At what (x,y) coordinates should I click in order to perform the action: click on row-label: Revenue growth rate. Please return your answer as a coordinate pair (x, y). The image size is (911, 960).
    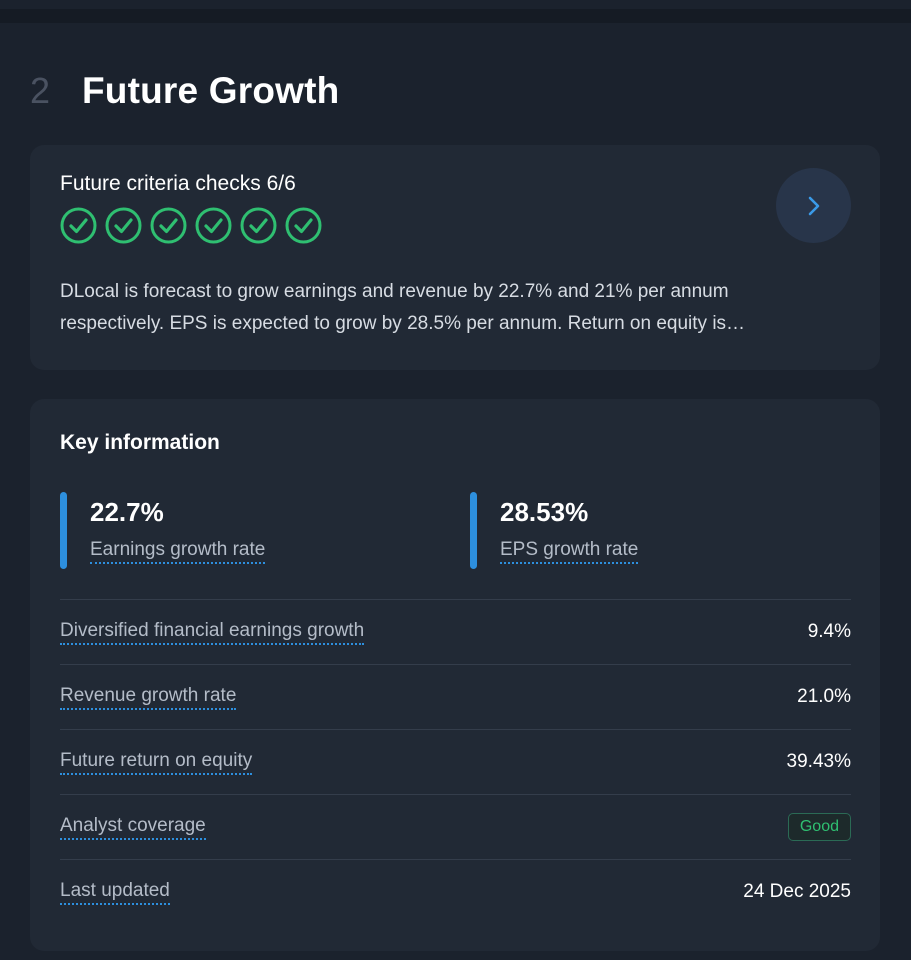
    Looking at the image, I should click on (148, 697).